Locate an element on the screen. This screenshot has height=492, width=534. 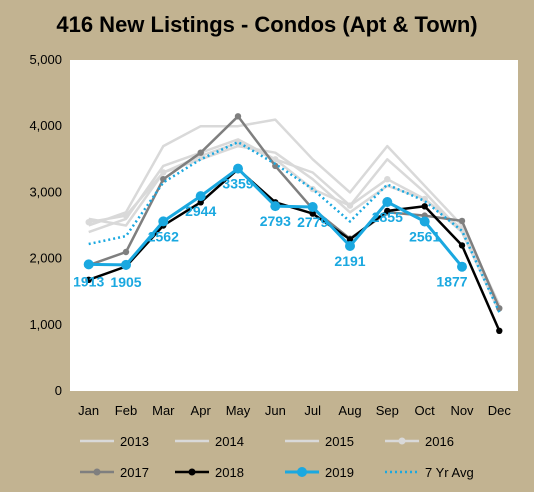
legend-item-2016-marker is located at coordinates (402, 441).